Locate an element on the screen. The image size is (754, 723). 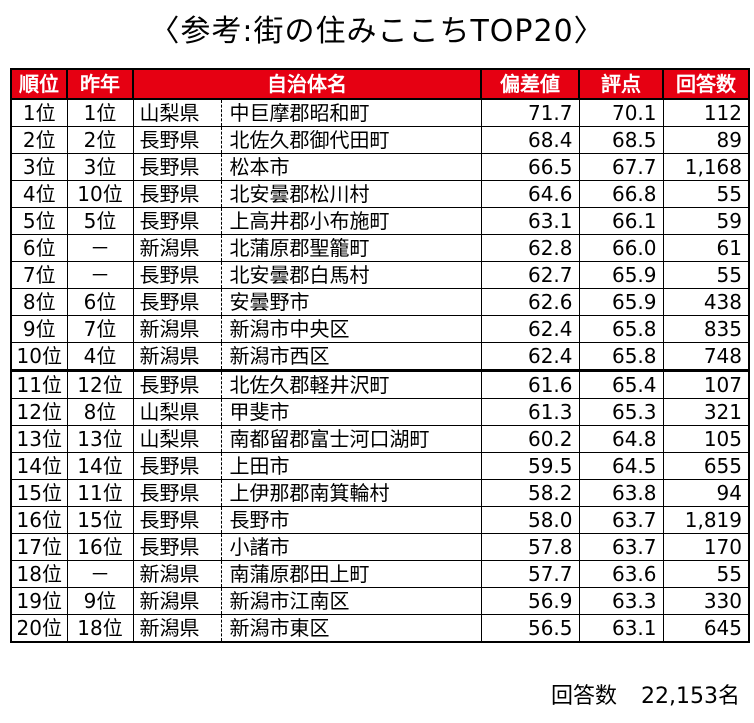
cell-rank: 6位 is located at coordinates (39, 248).